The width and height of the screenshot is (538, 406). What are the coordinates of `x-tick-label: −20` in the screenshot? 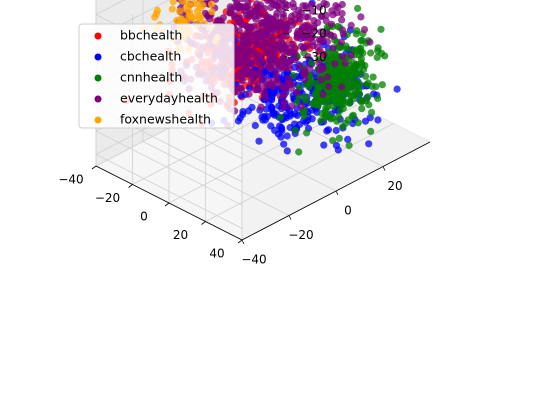 It's located at (107, 198).